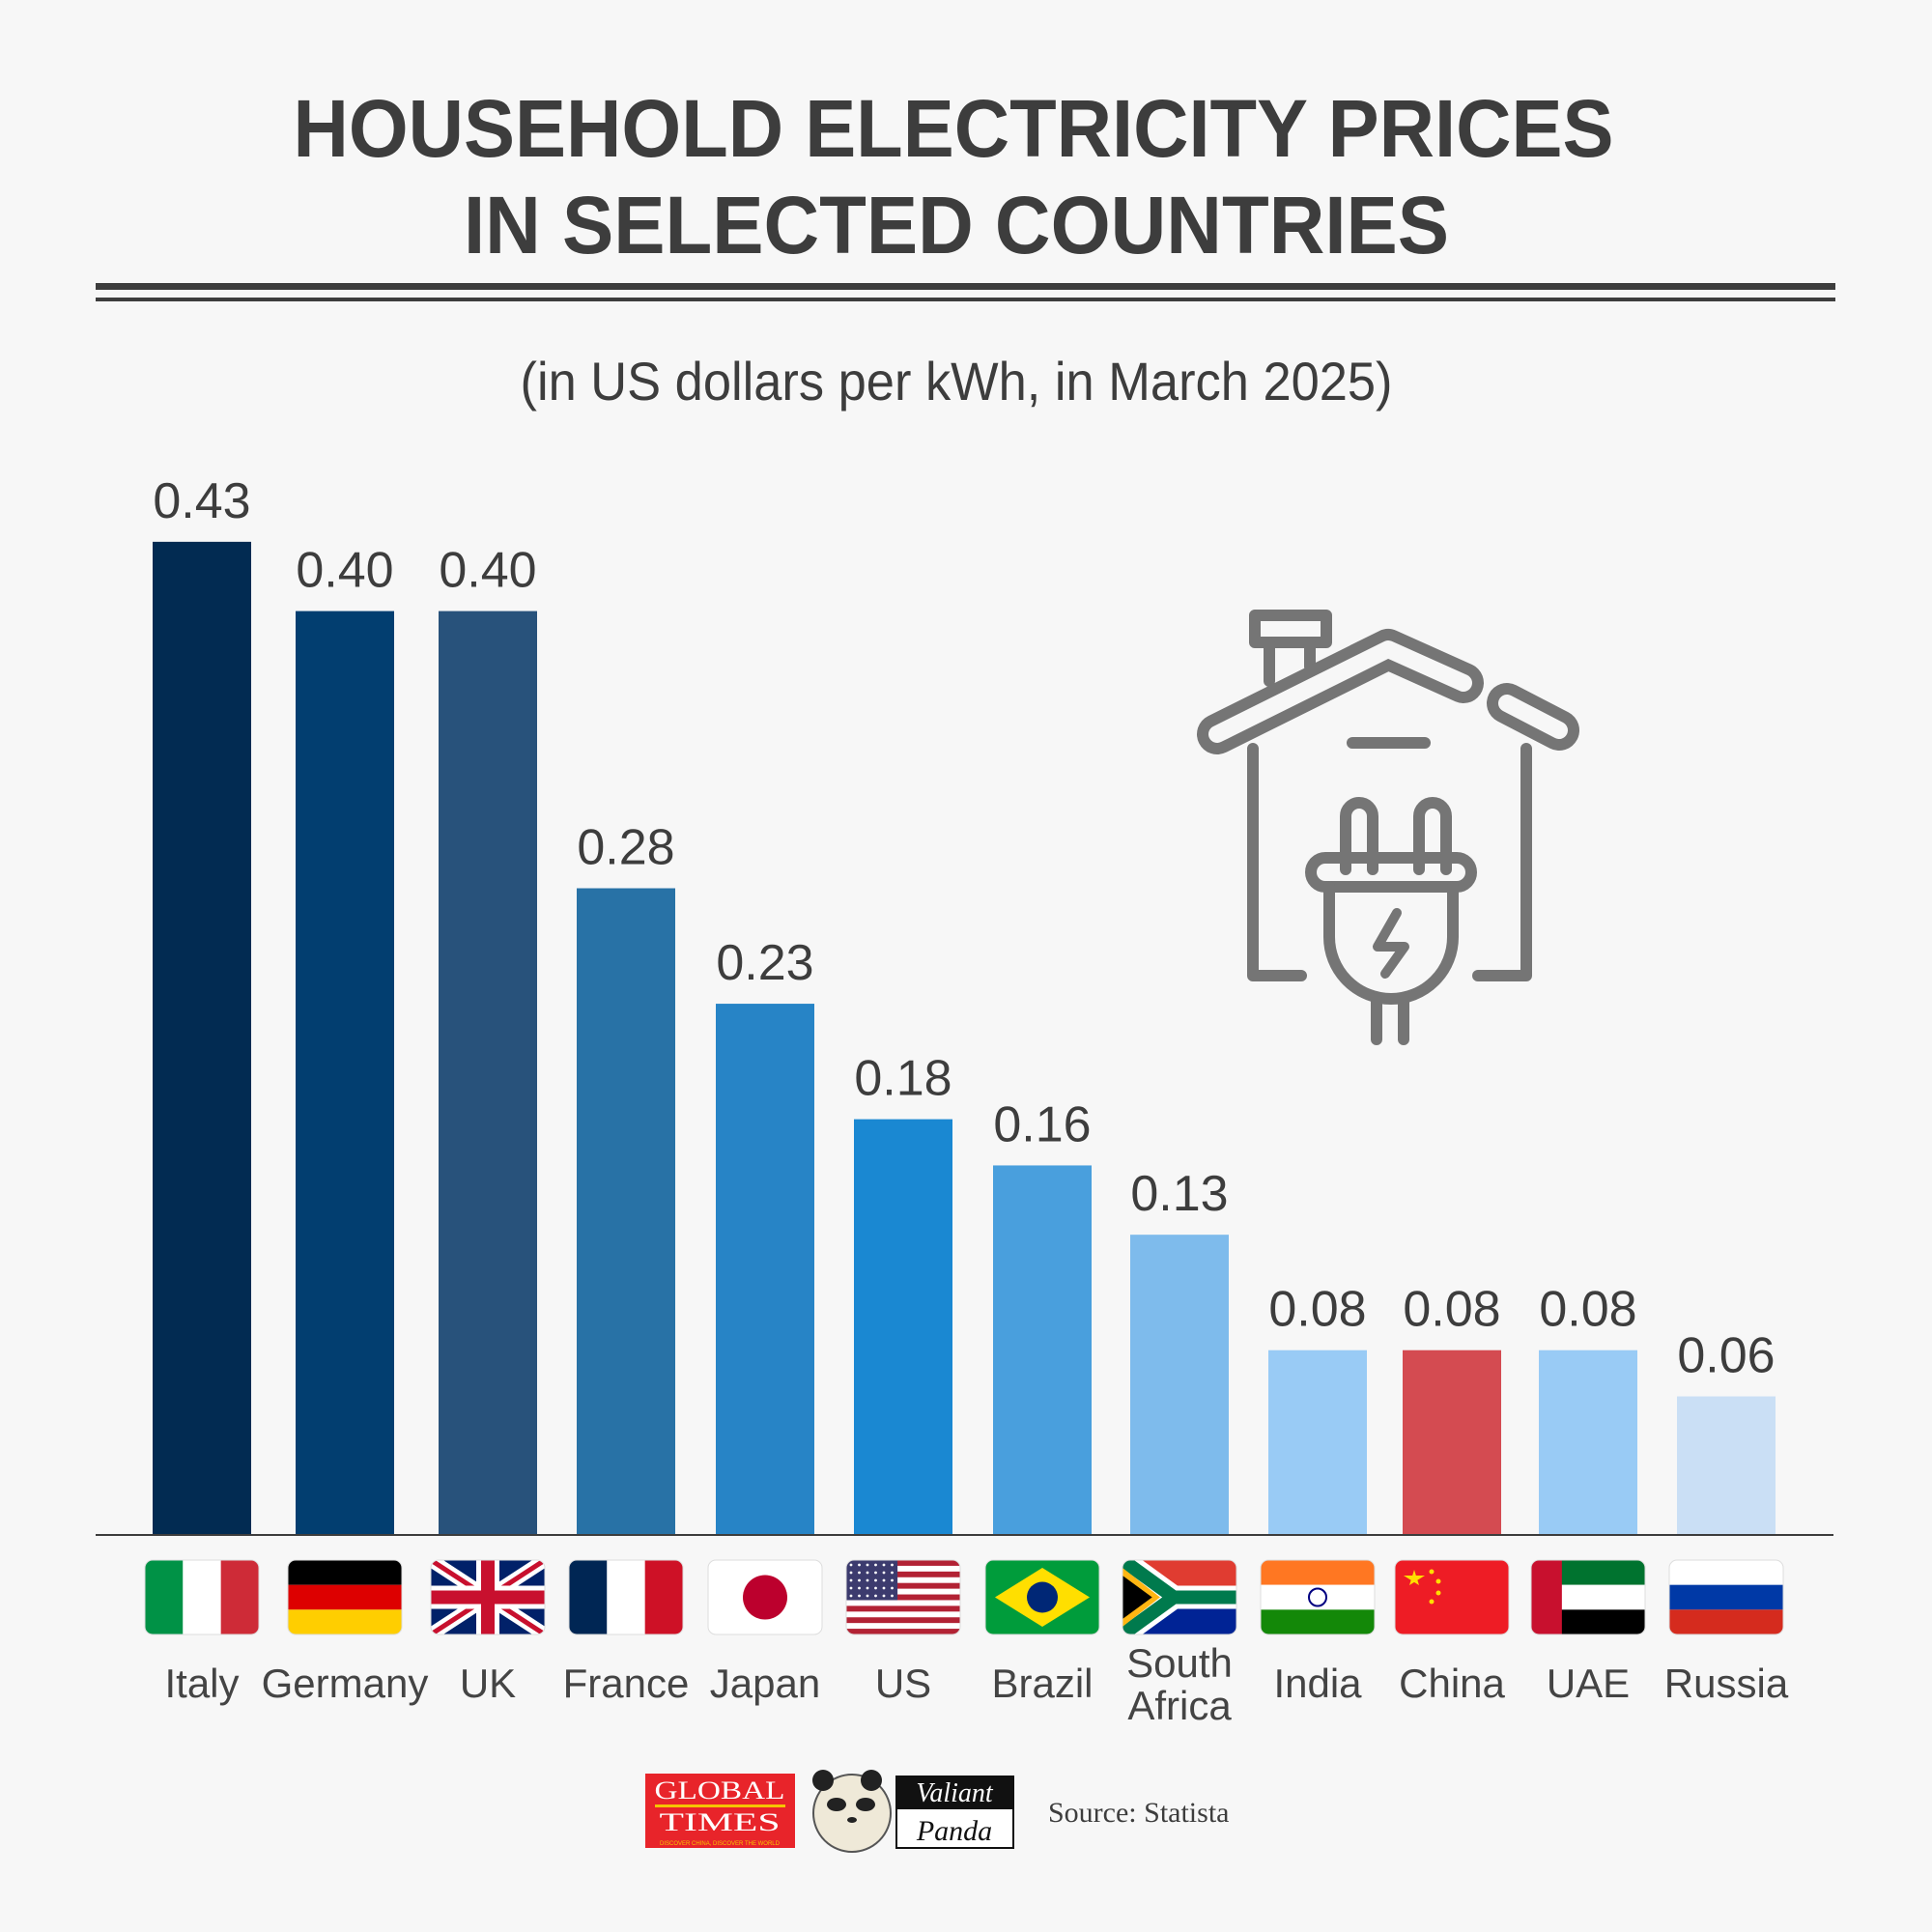 Image resolution: width=1932 pixels, height=1932 pixels. Describe the element at coordinates (1042, 1597) in the screenshot. I see `brazil-flag-icon` at that location.